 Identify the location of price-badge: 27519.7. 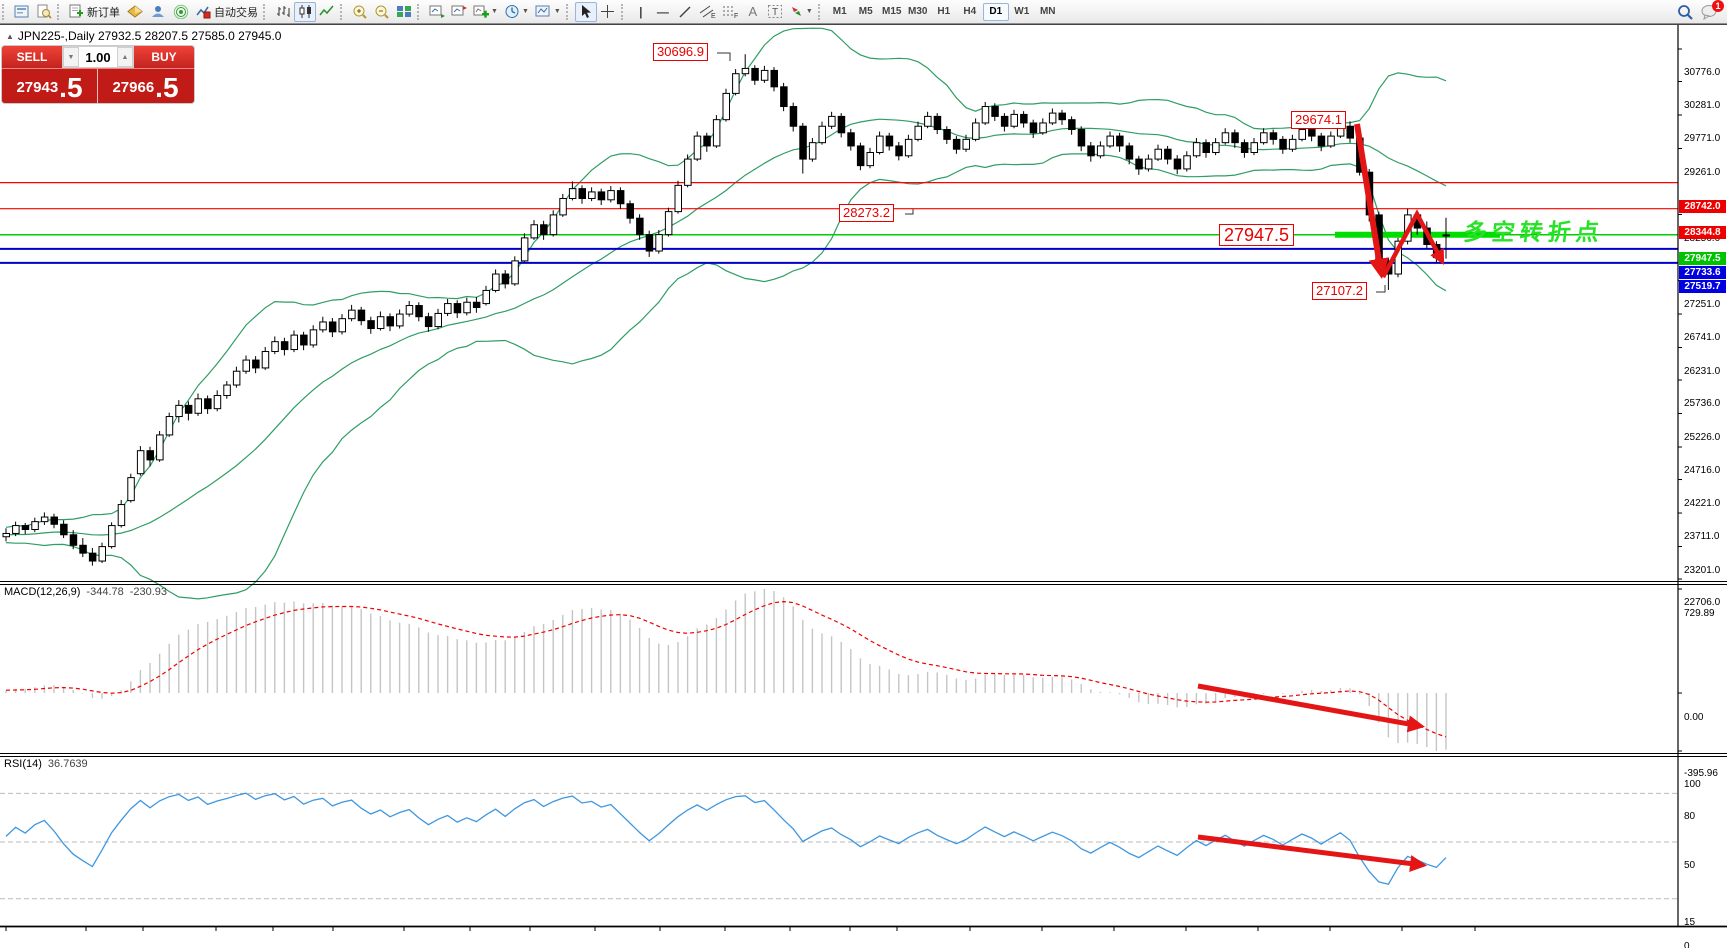
(1702, 287).